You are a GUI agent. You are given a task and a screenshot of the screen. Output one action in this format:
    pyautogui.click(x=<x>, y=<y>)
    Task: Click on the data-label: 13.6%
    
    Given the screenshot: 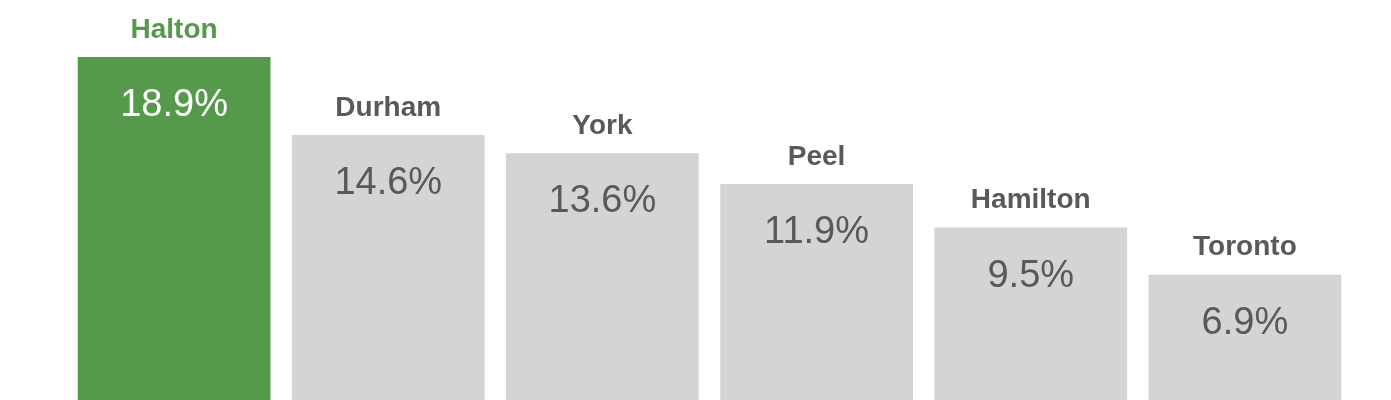 What is the action you would take?
    pyautogui.click(x=602, y=199)
    